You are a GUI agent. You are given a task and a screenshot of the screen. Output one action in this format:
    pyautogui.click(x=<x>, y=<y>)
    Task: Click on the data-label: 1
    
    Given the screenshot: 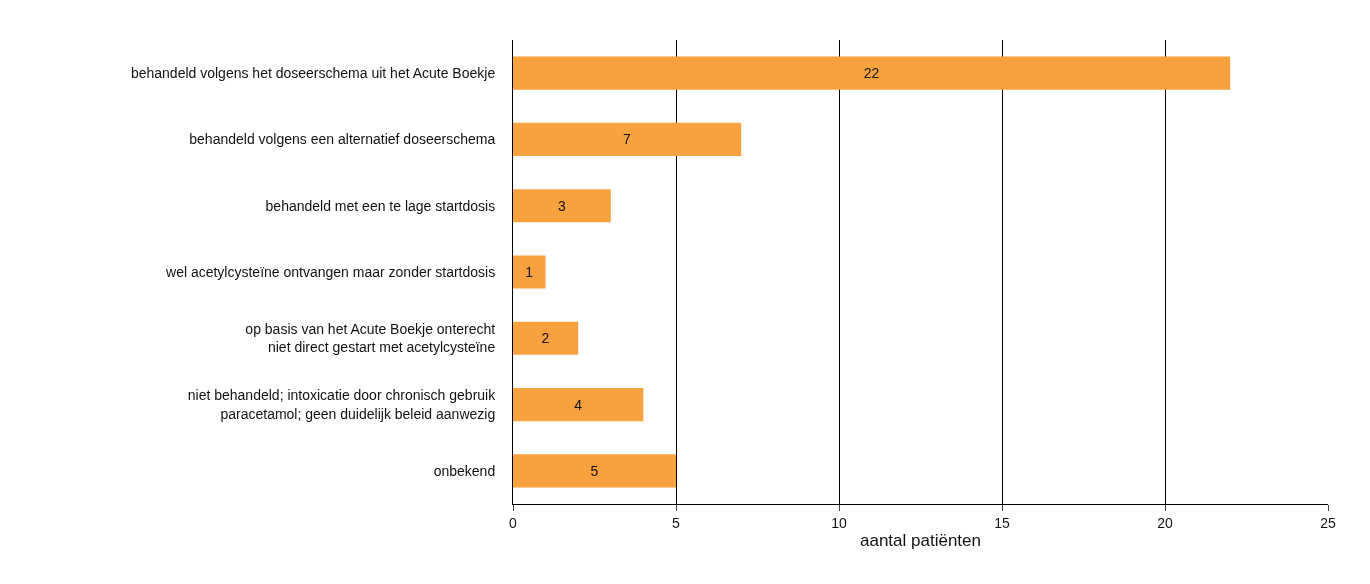 What is the action you would take?
    pyautogui.click(x=529, y=272)
    